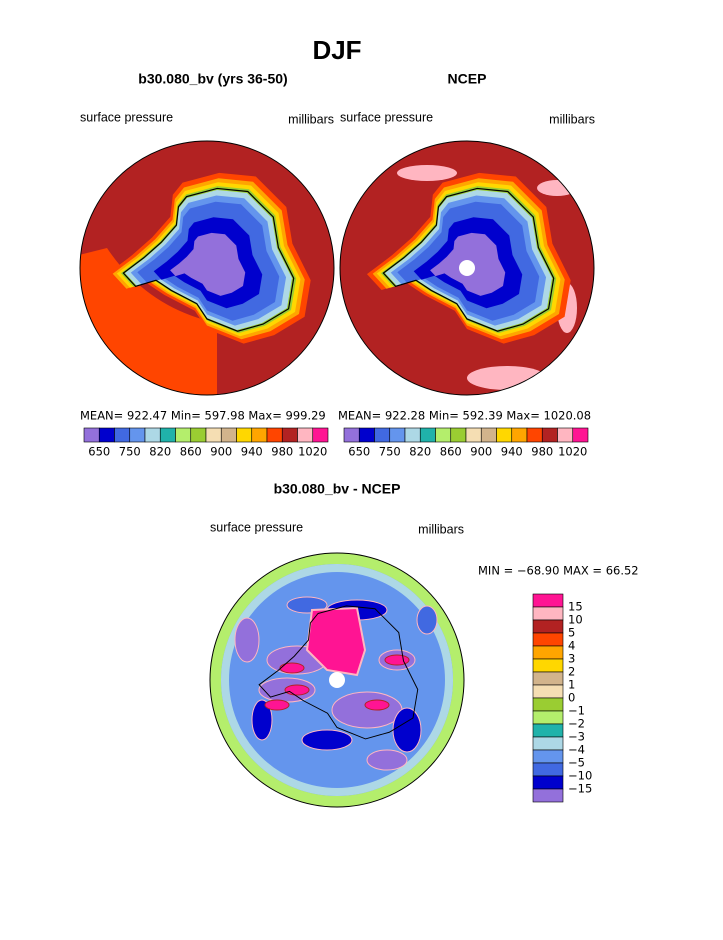 Image resolution: width=723 pixels, height=940 pixels. What do you see at coordinates (558, 571) in the screenshot?
I see `stats: MIN = −68.90 MAX = 66.52` at bounding box center [558, 571].